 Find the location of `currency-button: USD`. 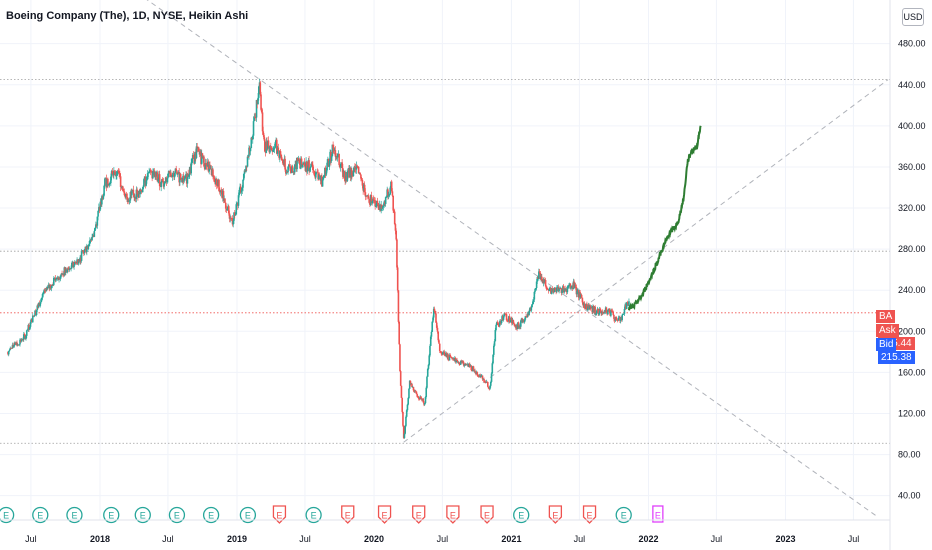

currency-button: USD is located at coordinates (913, 17).